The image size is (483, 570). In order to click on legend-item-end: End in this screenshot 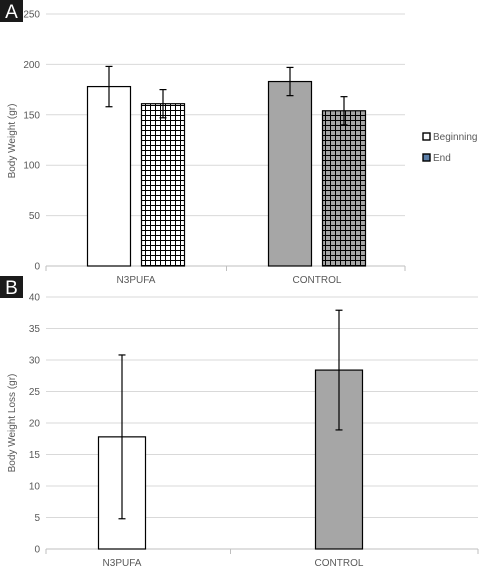, I will do `click(436, 158)`.